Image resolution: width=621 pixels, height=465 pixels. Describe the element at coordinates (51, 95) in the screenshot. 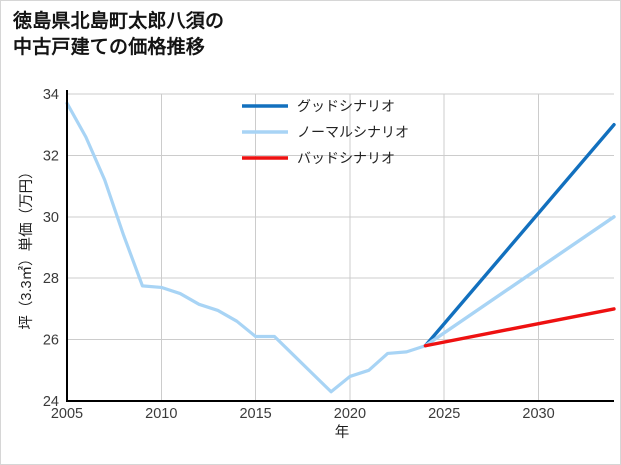

I see `y-tick-label: 34` at that location.